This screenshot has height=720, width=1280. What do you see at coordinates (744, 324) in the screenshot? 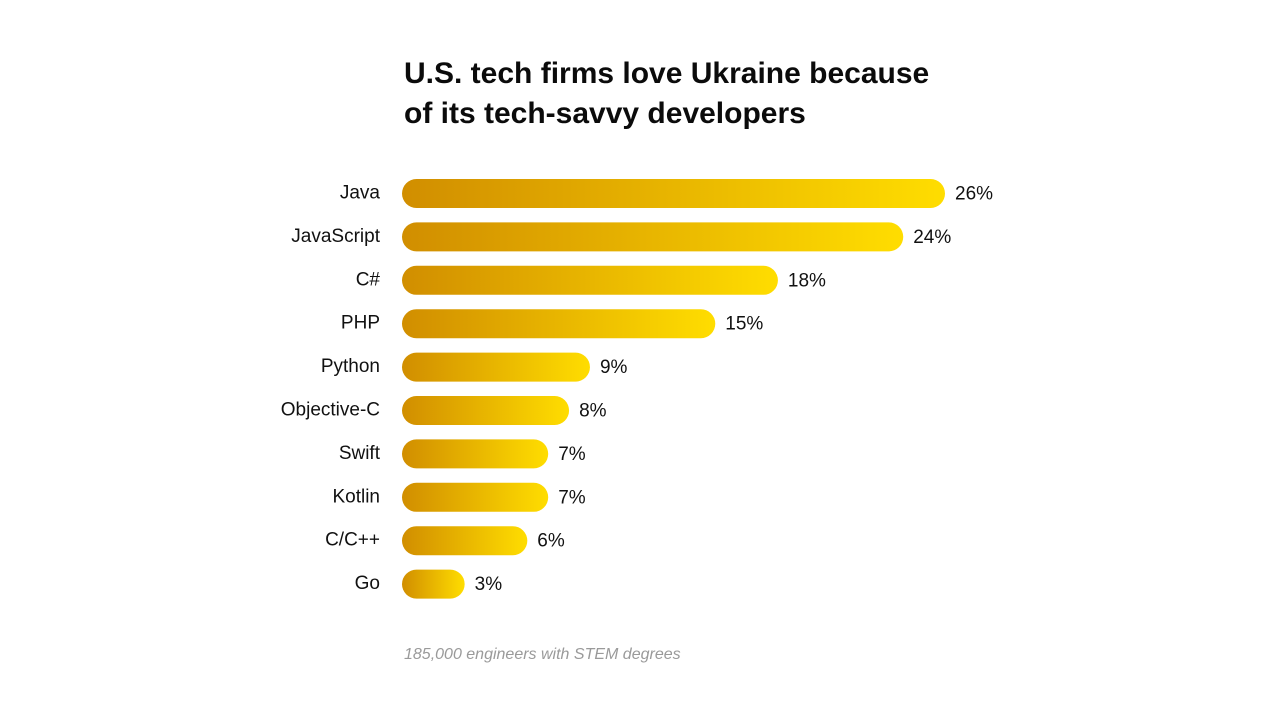
I see `value-label: 15%` at bounding box center [744, 324].